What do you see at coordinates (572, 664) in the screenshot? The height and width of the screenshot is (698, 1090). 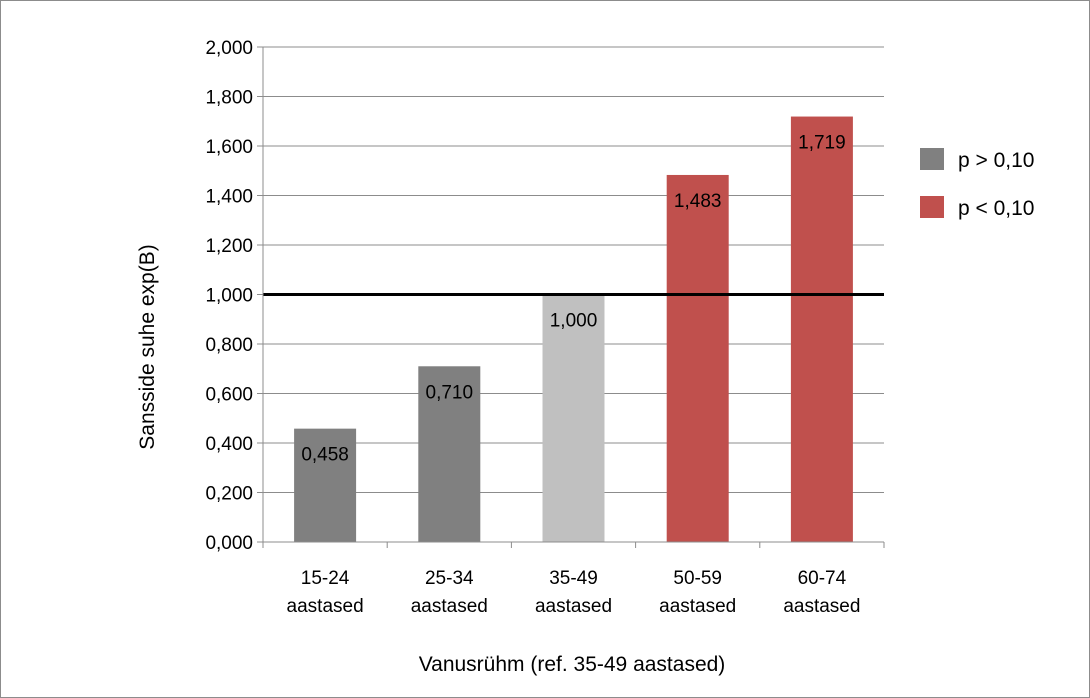 I see `x-axis-title: Vanusrühm (ref. 35-49 aastased)` at bounding box center [572, 664].